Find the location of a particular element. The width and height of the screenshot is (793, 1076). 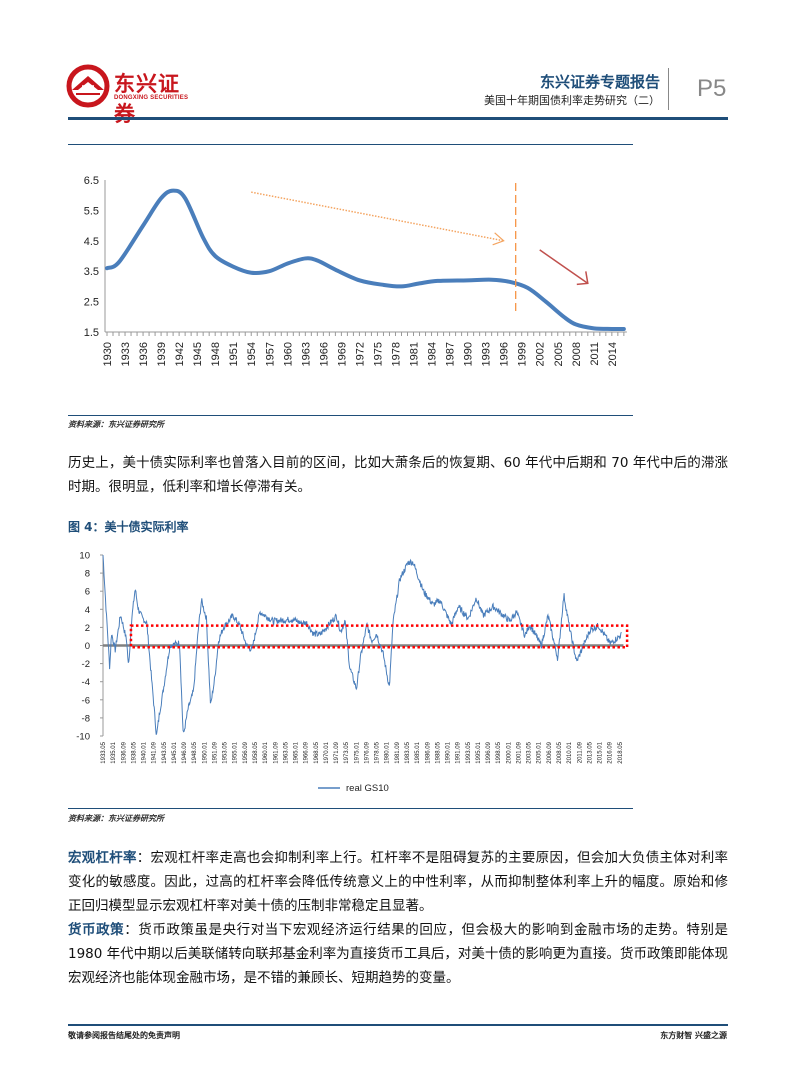

y-tick-label: -8 is located at coordinates (86, 718).